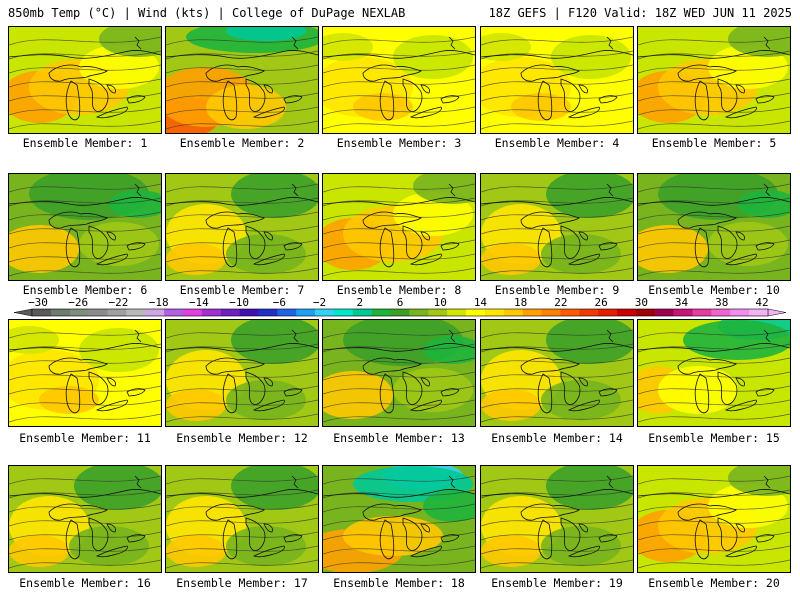 The image size is (800, 600). Describe the element at coordinates (557, 438) in the screenshot. I see `ensemble-member-label: Ensemble Member: 14` at that location.